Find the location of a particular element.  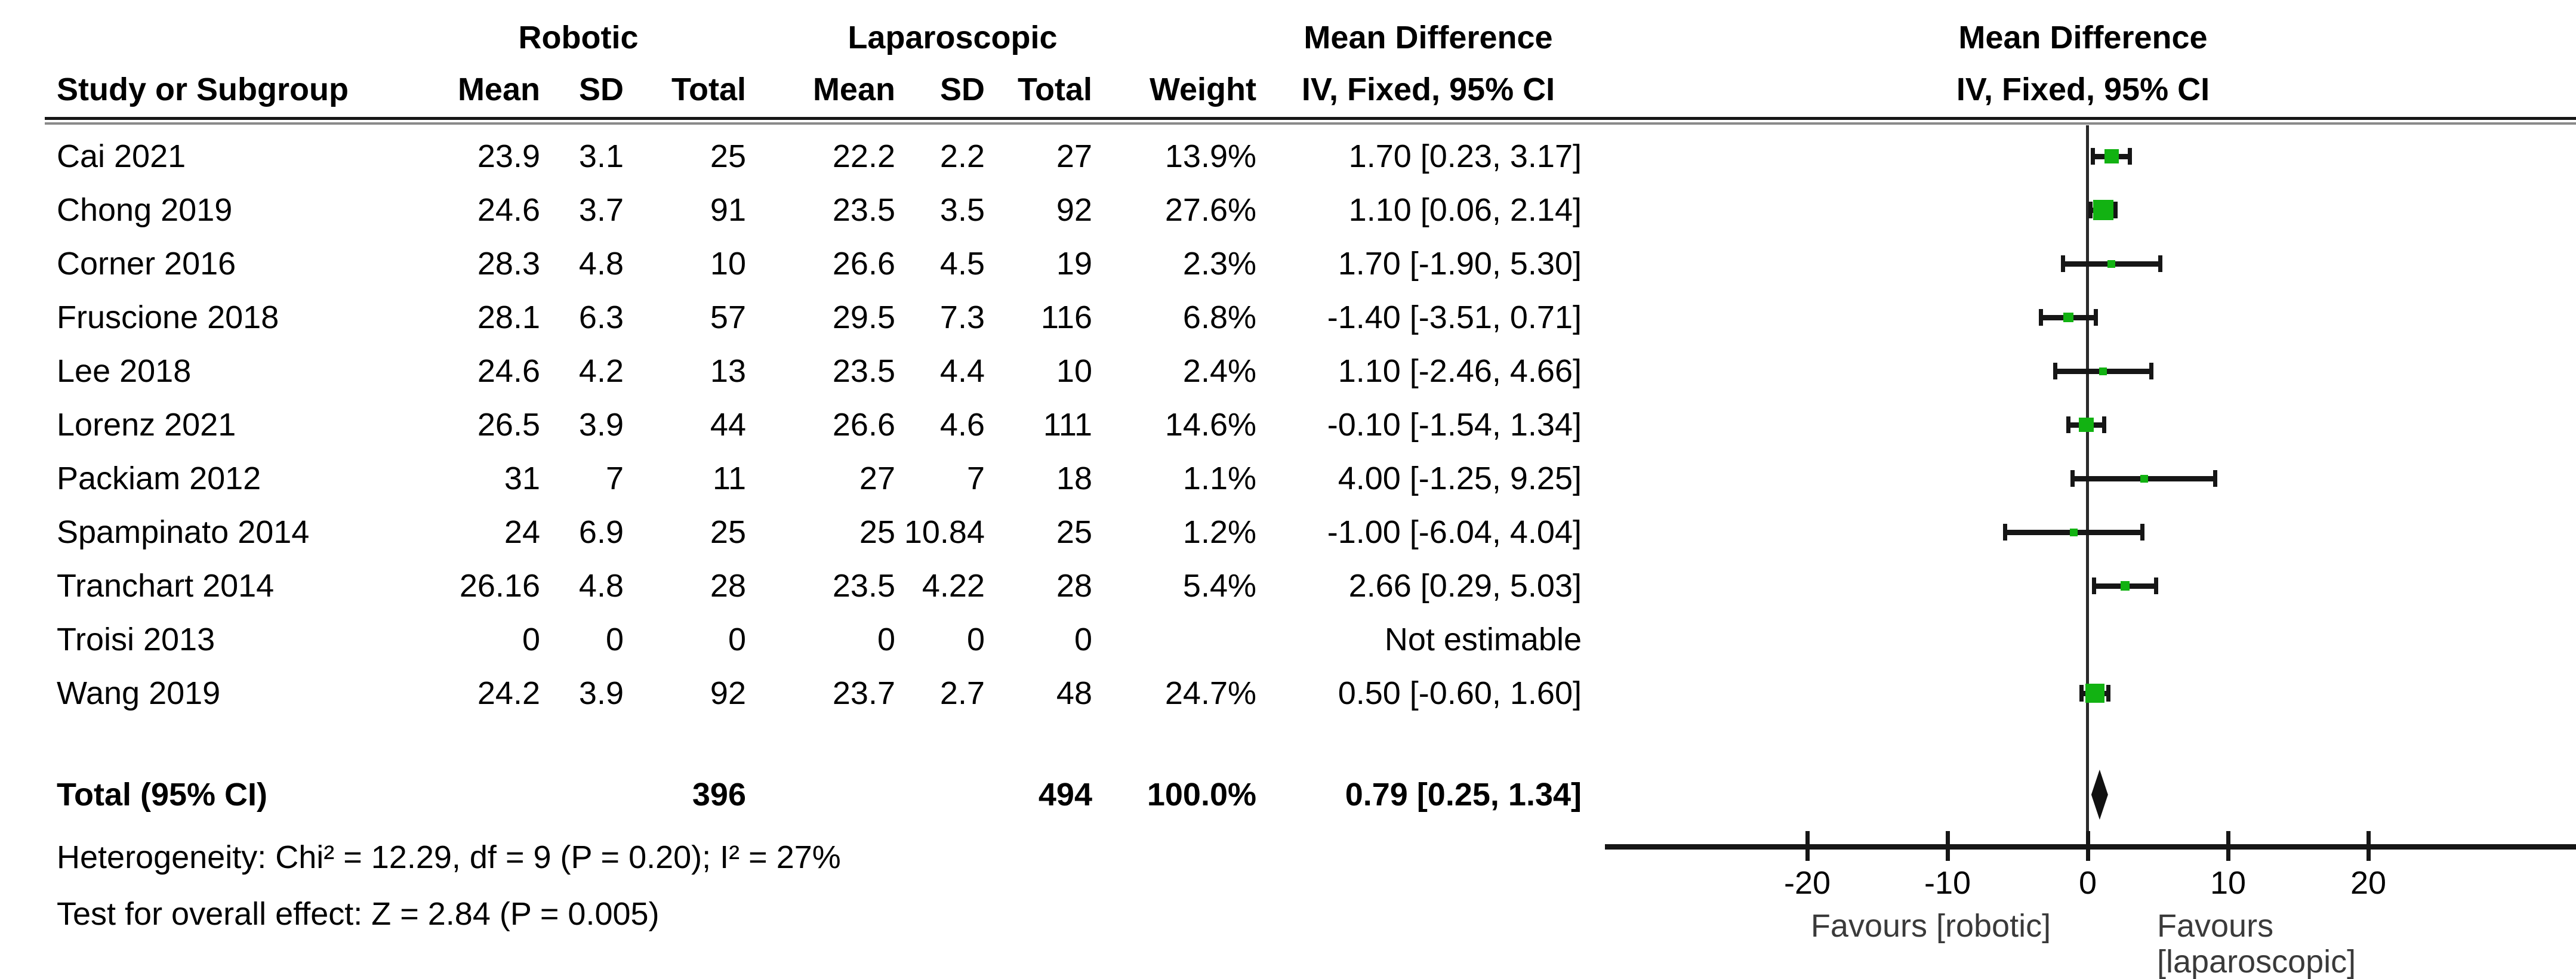

study-row-l_sd: 3.5 is located at coordinates (962, 210).